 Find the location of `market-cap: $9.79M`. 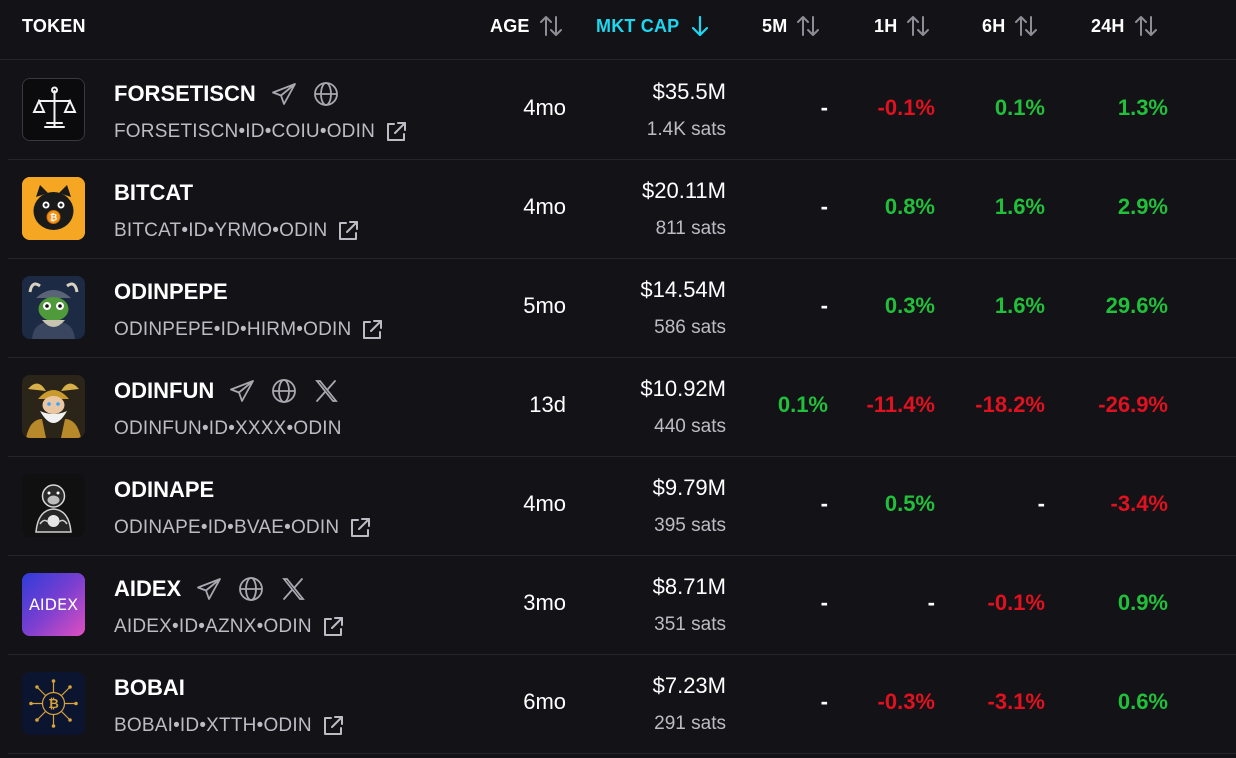

market-cap: $9.79M is located at coordinates (689, 487).